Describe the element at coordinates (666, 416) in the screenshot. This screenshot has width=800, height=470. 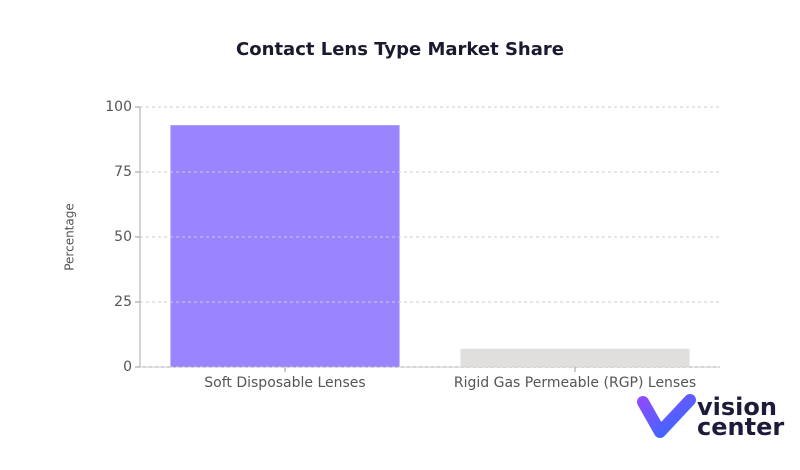
I see `logo-icon` at that location.